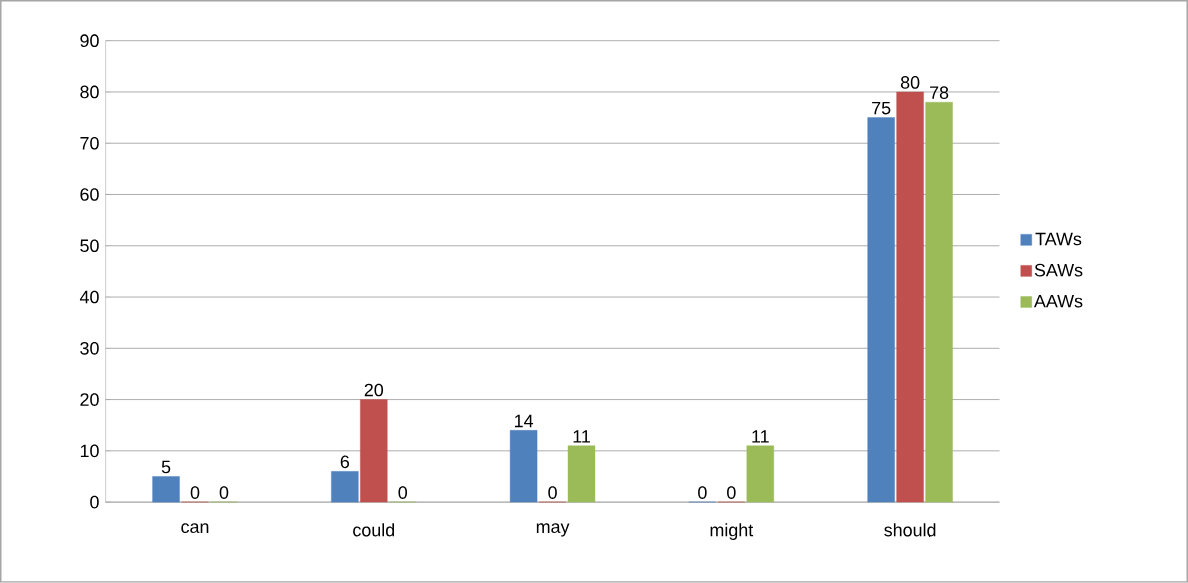  What do you see at coordinates (89, 451) in the screenshot?
I see `y-tick-label: 10` at bounding box center [89, 451].